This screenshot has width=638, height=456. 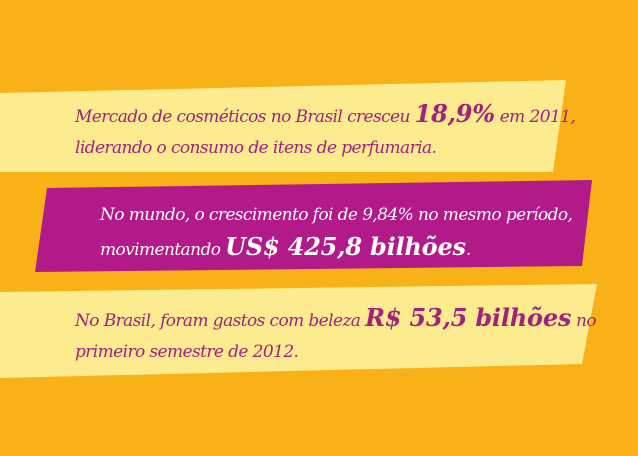 I want to click on growth-percent-highlight: 18,9%, so click(x=454, y=113).